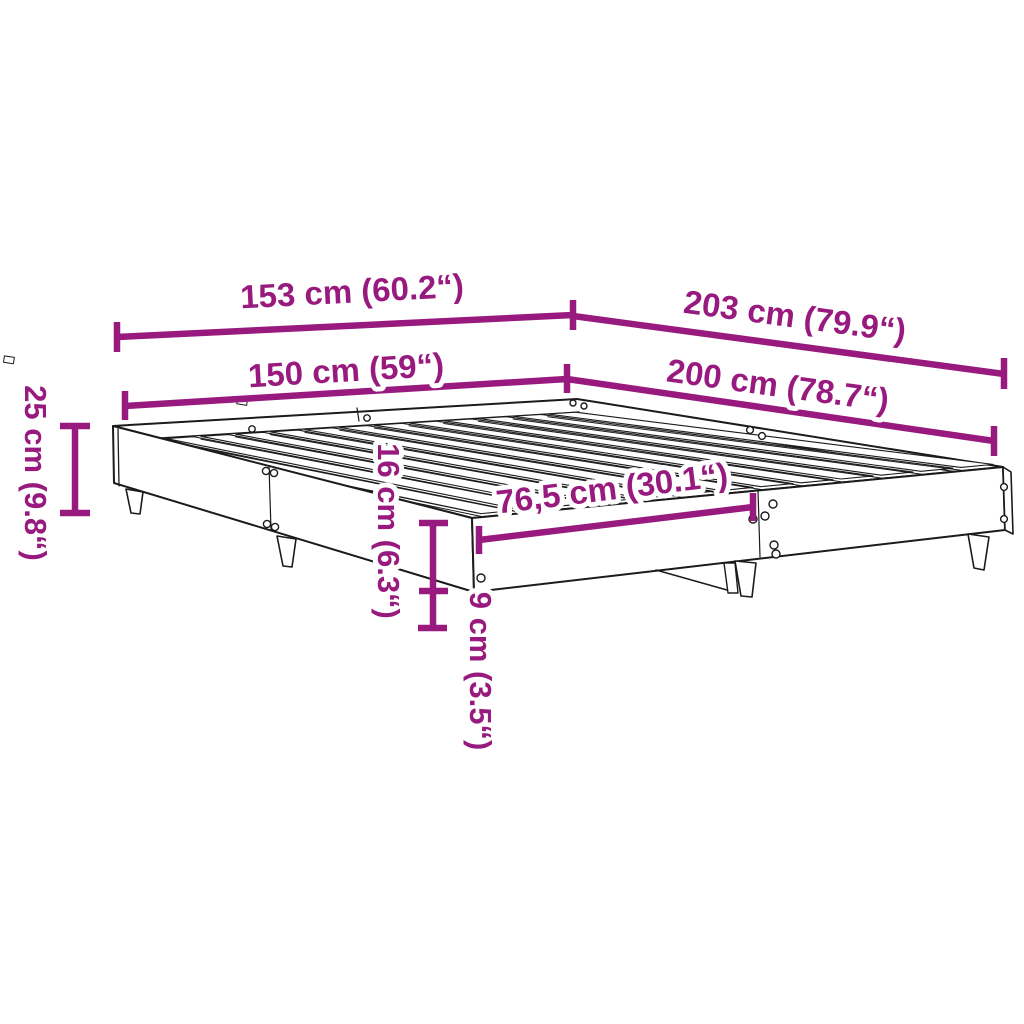  What do you see at coordinates (780, 410) in the screenshot?
I see `dim-200-line` at bounding box center [780, 410].